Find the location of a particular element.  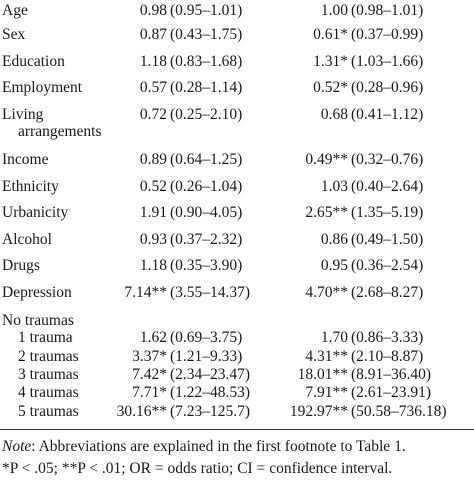

confidence-interval-2: (8.91–36.40) is located at coordinates (391, 374).